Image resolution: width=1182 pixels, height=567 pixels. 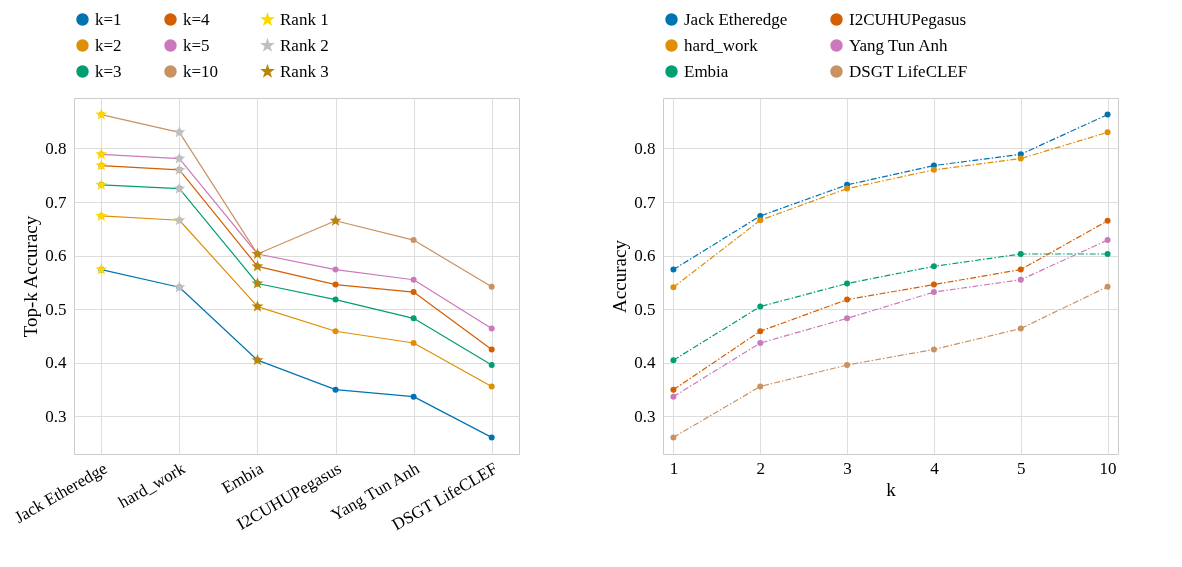 What do you see at coordinates (304, 71) in the screenshot?
I see `legend-label: Rank 3` at bounding box center [304, 71].